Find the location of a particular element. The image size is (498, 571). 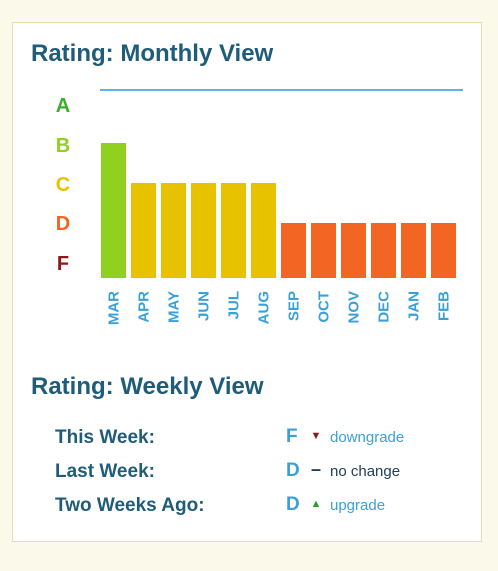

weekly-view-title: Rating: Weekly View is located at coordinates (147, 386).